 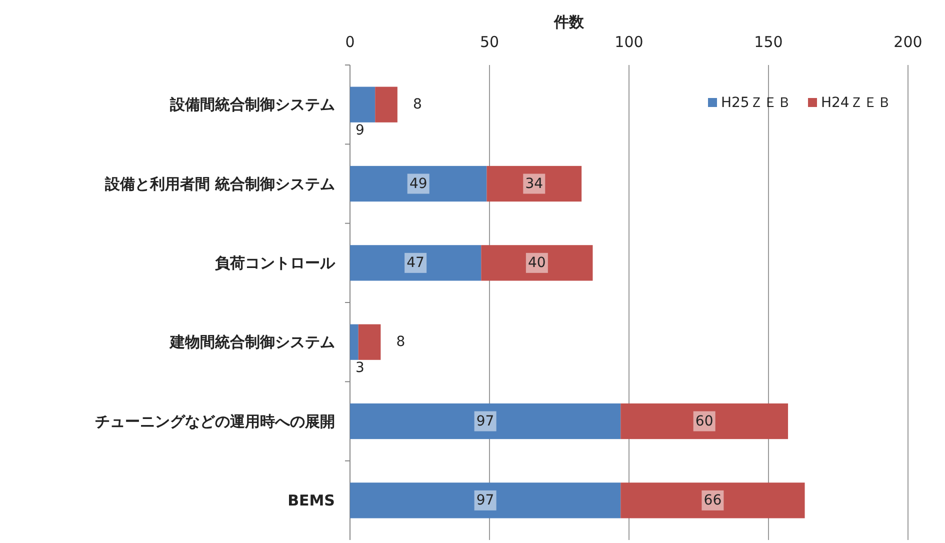 What do you see at coordinates (908, 42) in the screenshot?
I see `x-tick-label: 200` at bounding box center [908, 42].